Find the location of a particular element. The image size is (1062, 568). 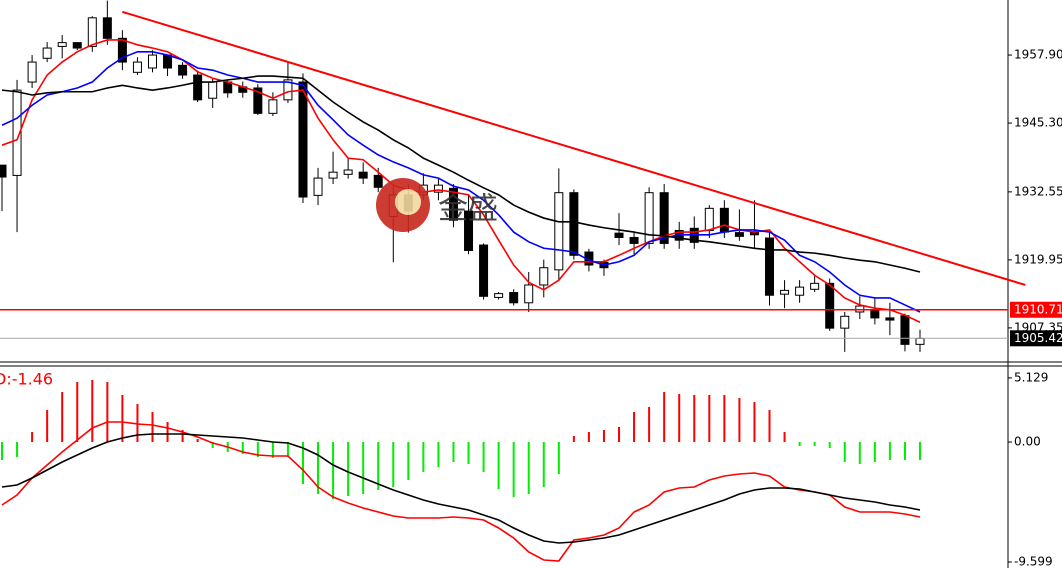

y-tick-label: 5.129 is located at coordinates (1031, 377).